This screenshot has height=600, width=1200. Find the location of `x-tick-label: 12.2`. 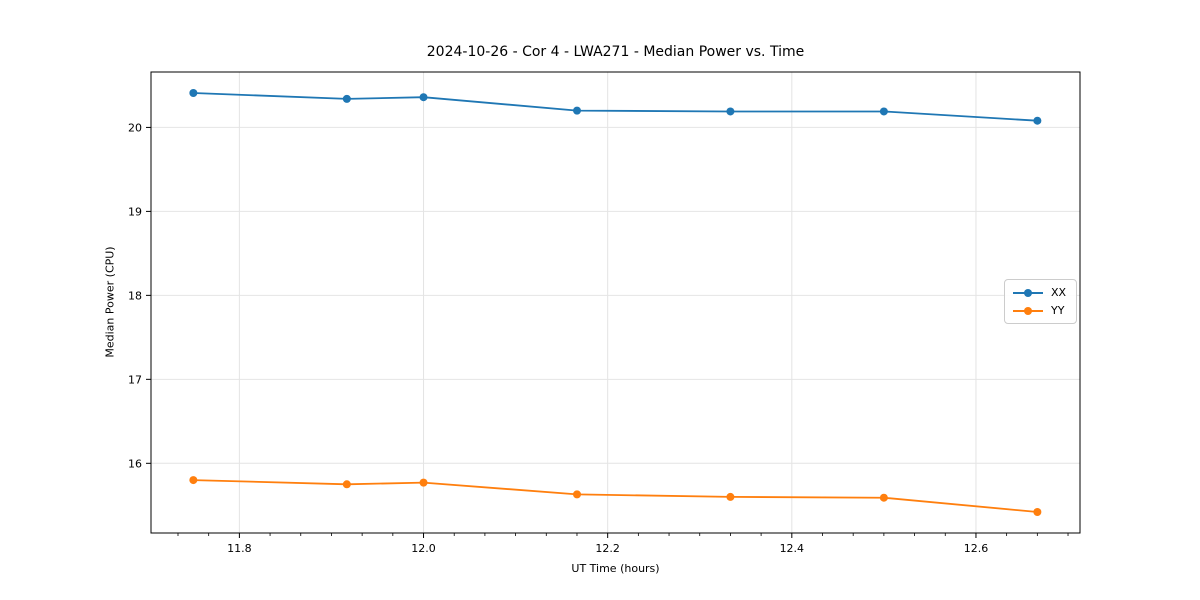

x-tick-label: 12.2 is located at coordinates (607, 548).